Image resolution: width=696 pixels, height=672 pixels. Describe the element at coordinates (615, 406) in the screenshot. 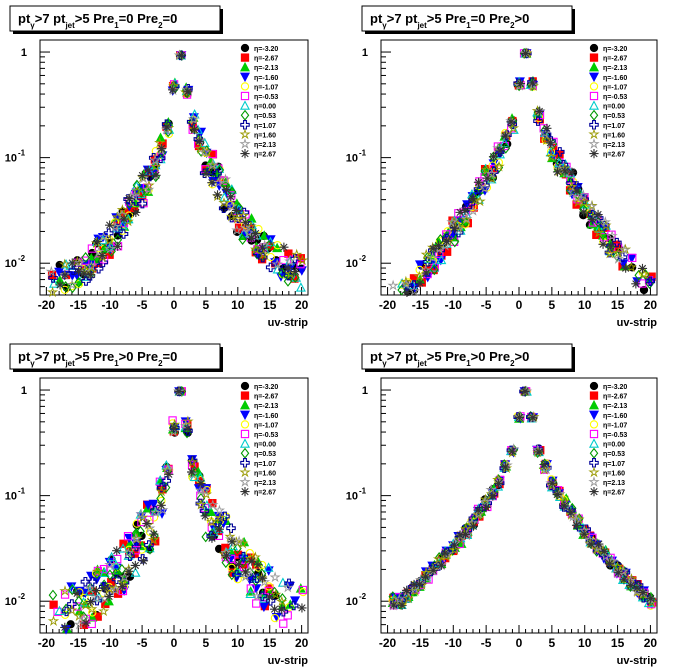

I see `legend-label: η=-2.13` at that location.